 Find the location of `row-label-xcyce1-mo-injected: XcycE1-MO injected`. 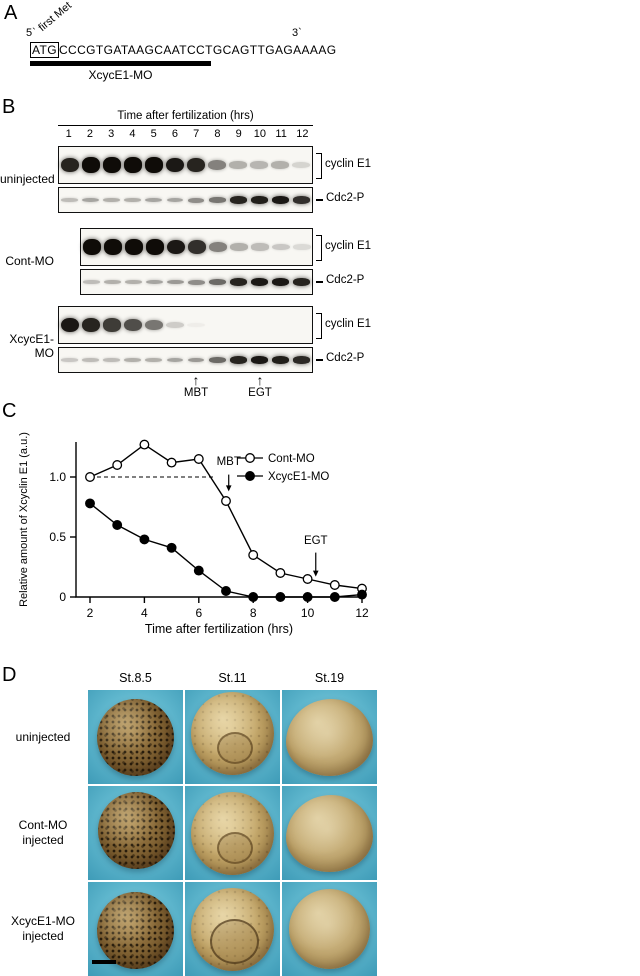

row-label-xcyce1-mo-injected: XcycE1-MO injected is located at coordinates (42, 928).